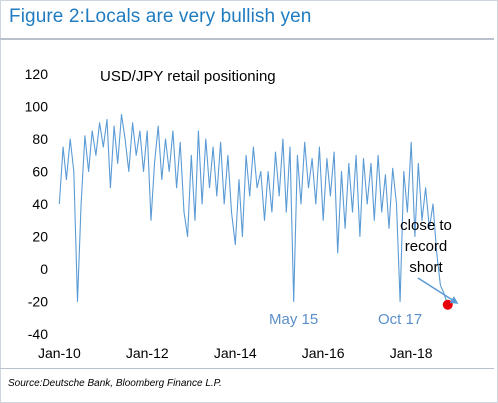 The image size is (498, 403). I want to click on callout-line: record, so click(426, 246).